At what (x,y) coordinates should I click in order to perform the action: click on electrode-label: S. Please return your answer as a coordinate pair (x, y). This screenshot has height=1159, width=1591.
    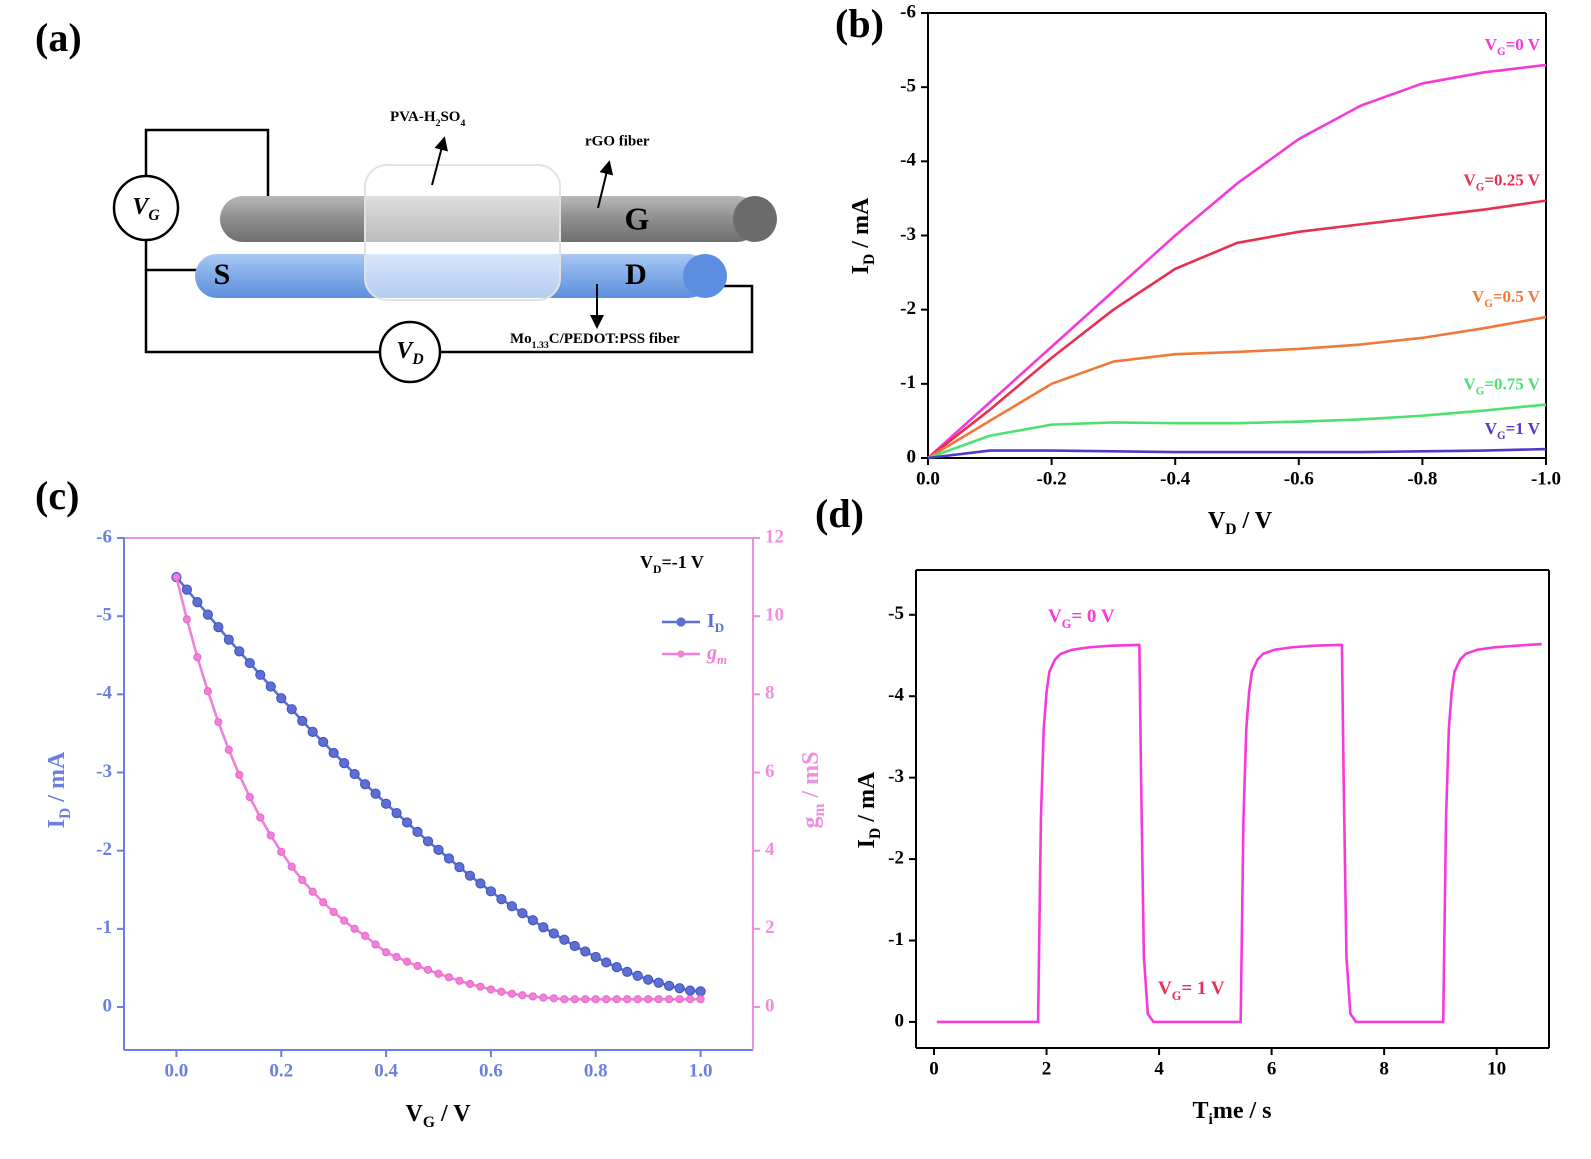
    Looking at the image, I should click on (222, 274).